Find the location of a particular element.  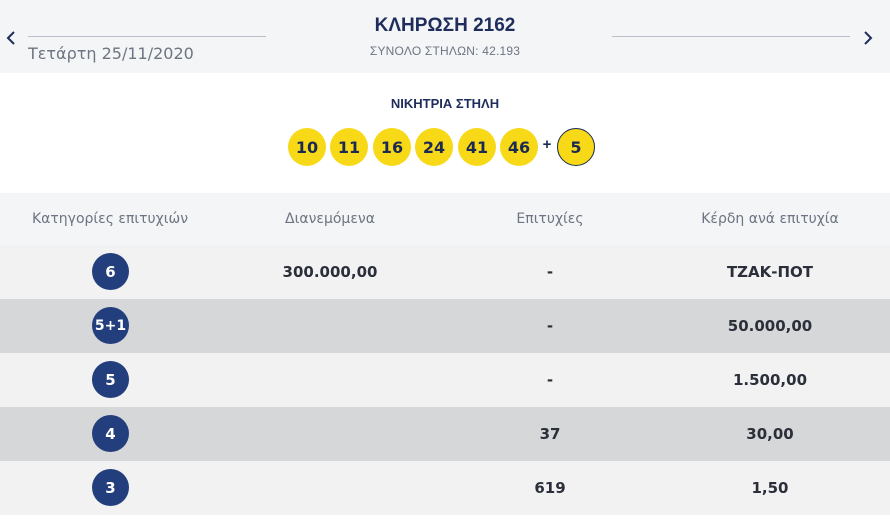

prize-amount: ΤΖΑΚ-ΠΟΤ is located at coordinates (770, 272).